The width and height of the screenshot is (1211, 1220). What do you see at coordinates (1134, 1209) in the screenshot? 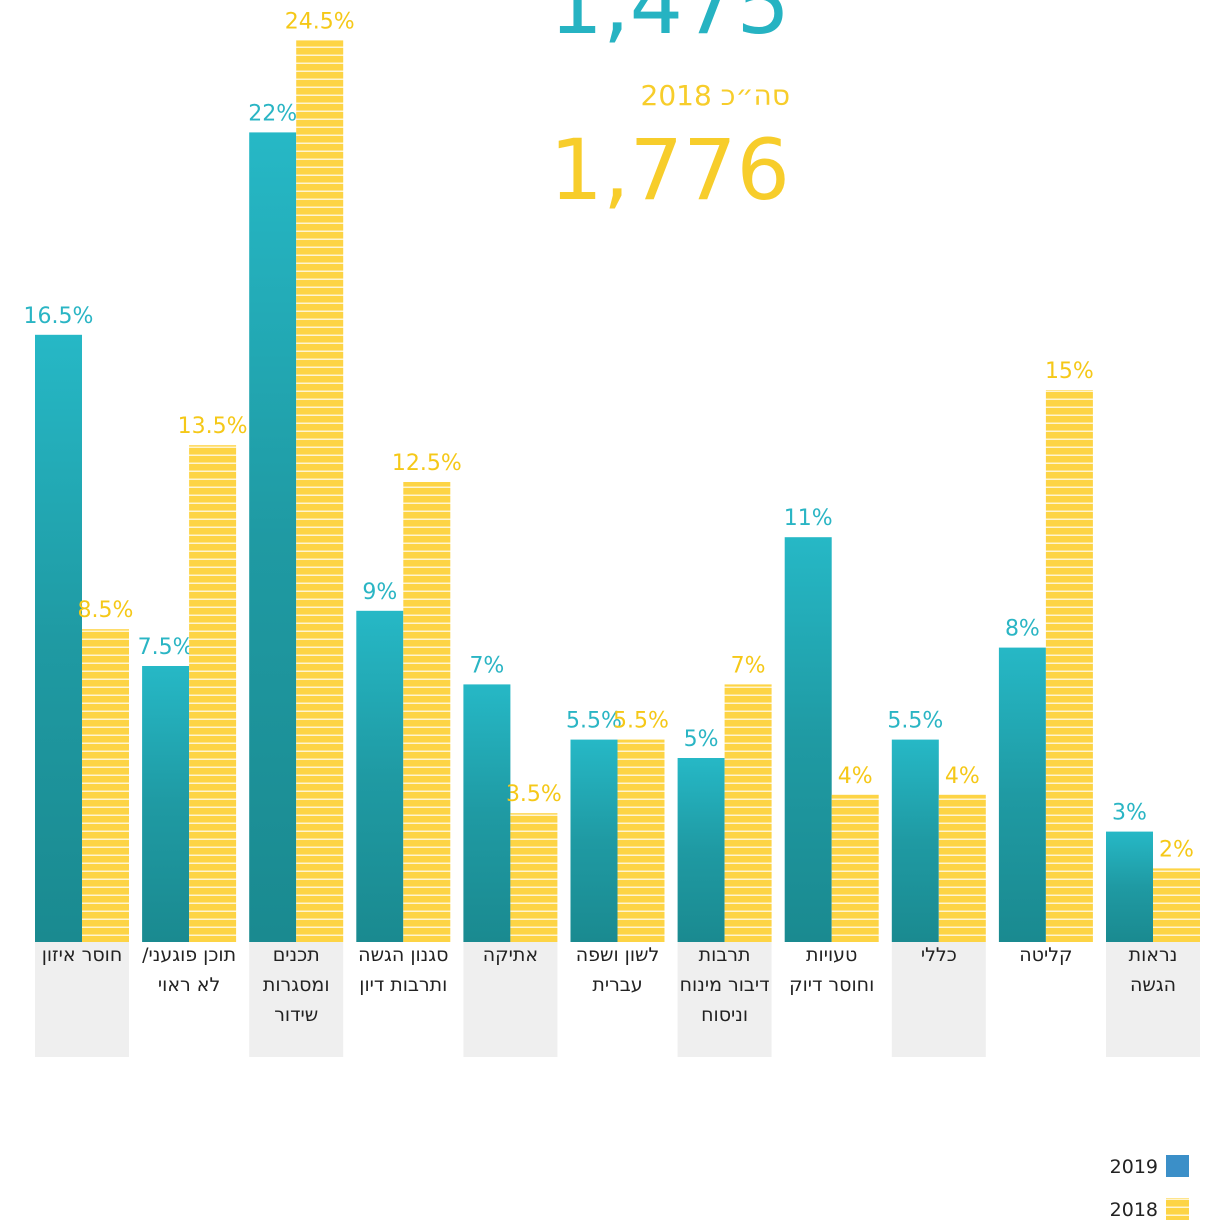
I see `legend-label: 2018` at bounding box center [1134, 1209].